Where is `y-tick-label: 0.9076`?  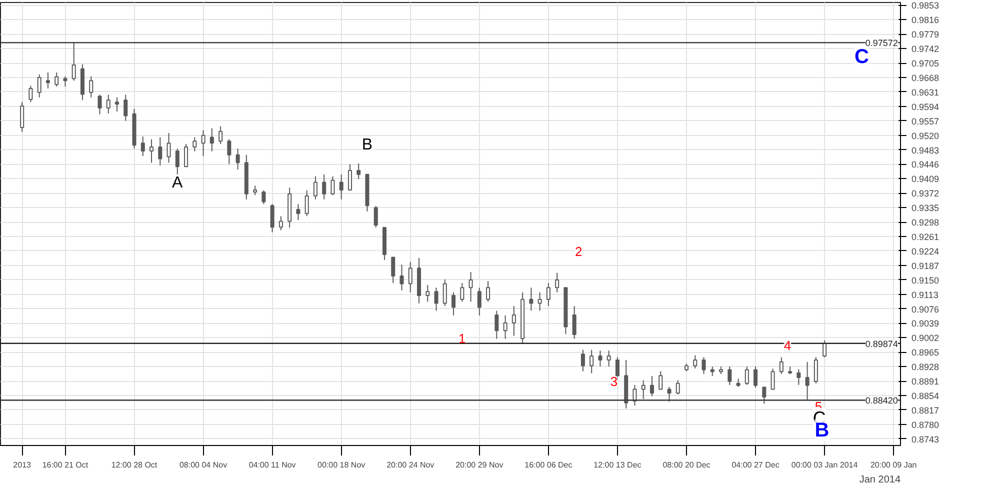
y-tick-label: 0.9076 is located at coordinates (926, 309).